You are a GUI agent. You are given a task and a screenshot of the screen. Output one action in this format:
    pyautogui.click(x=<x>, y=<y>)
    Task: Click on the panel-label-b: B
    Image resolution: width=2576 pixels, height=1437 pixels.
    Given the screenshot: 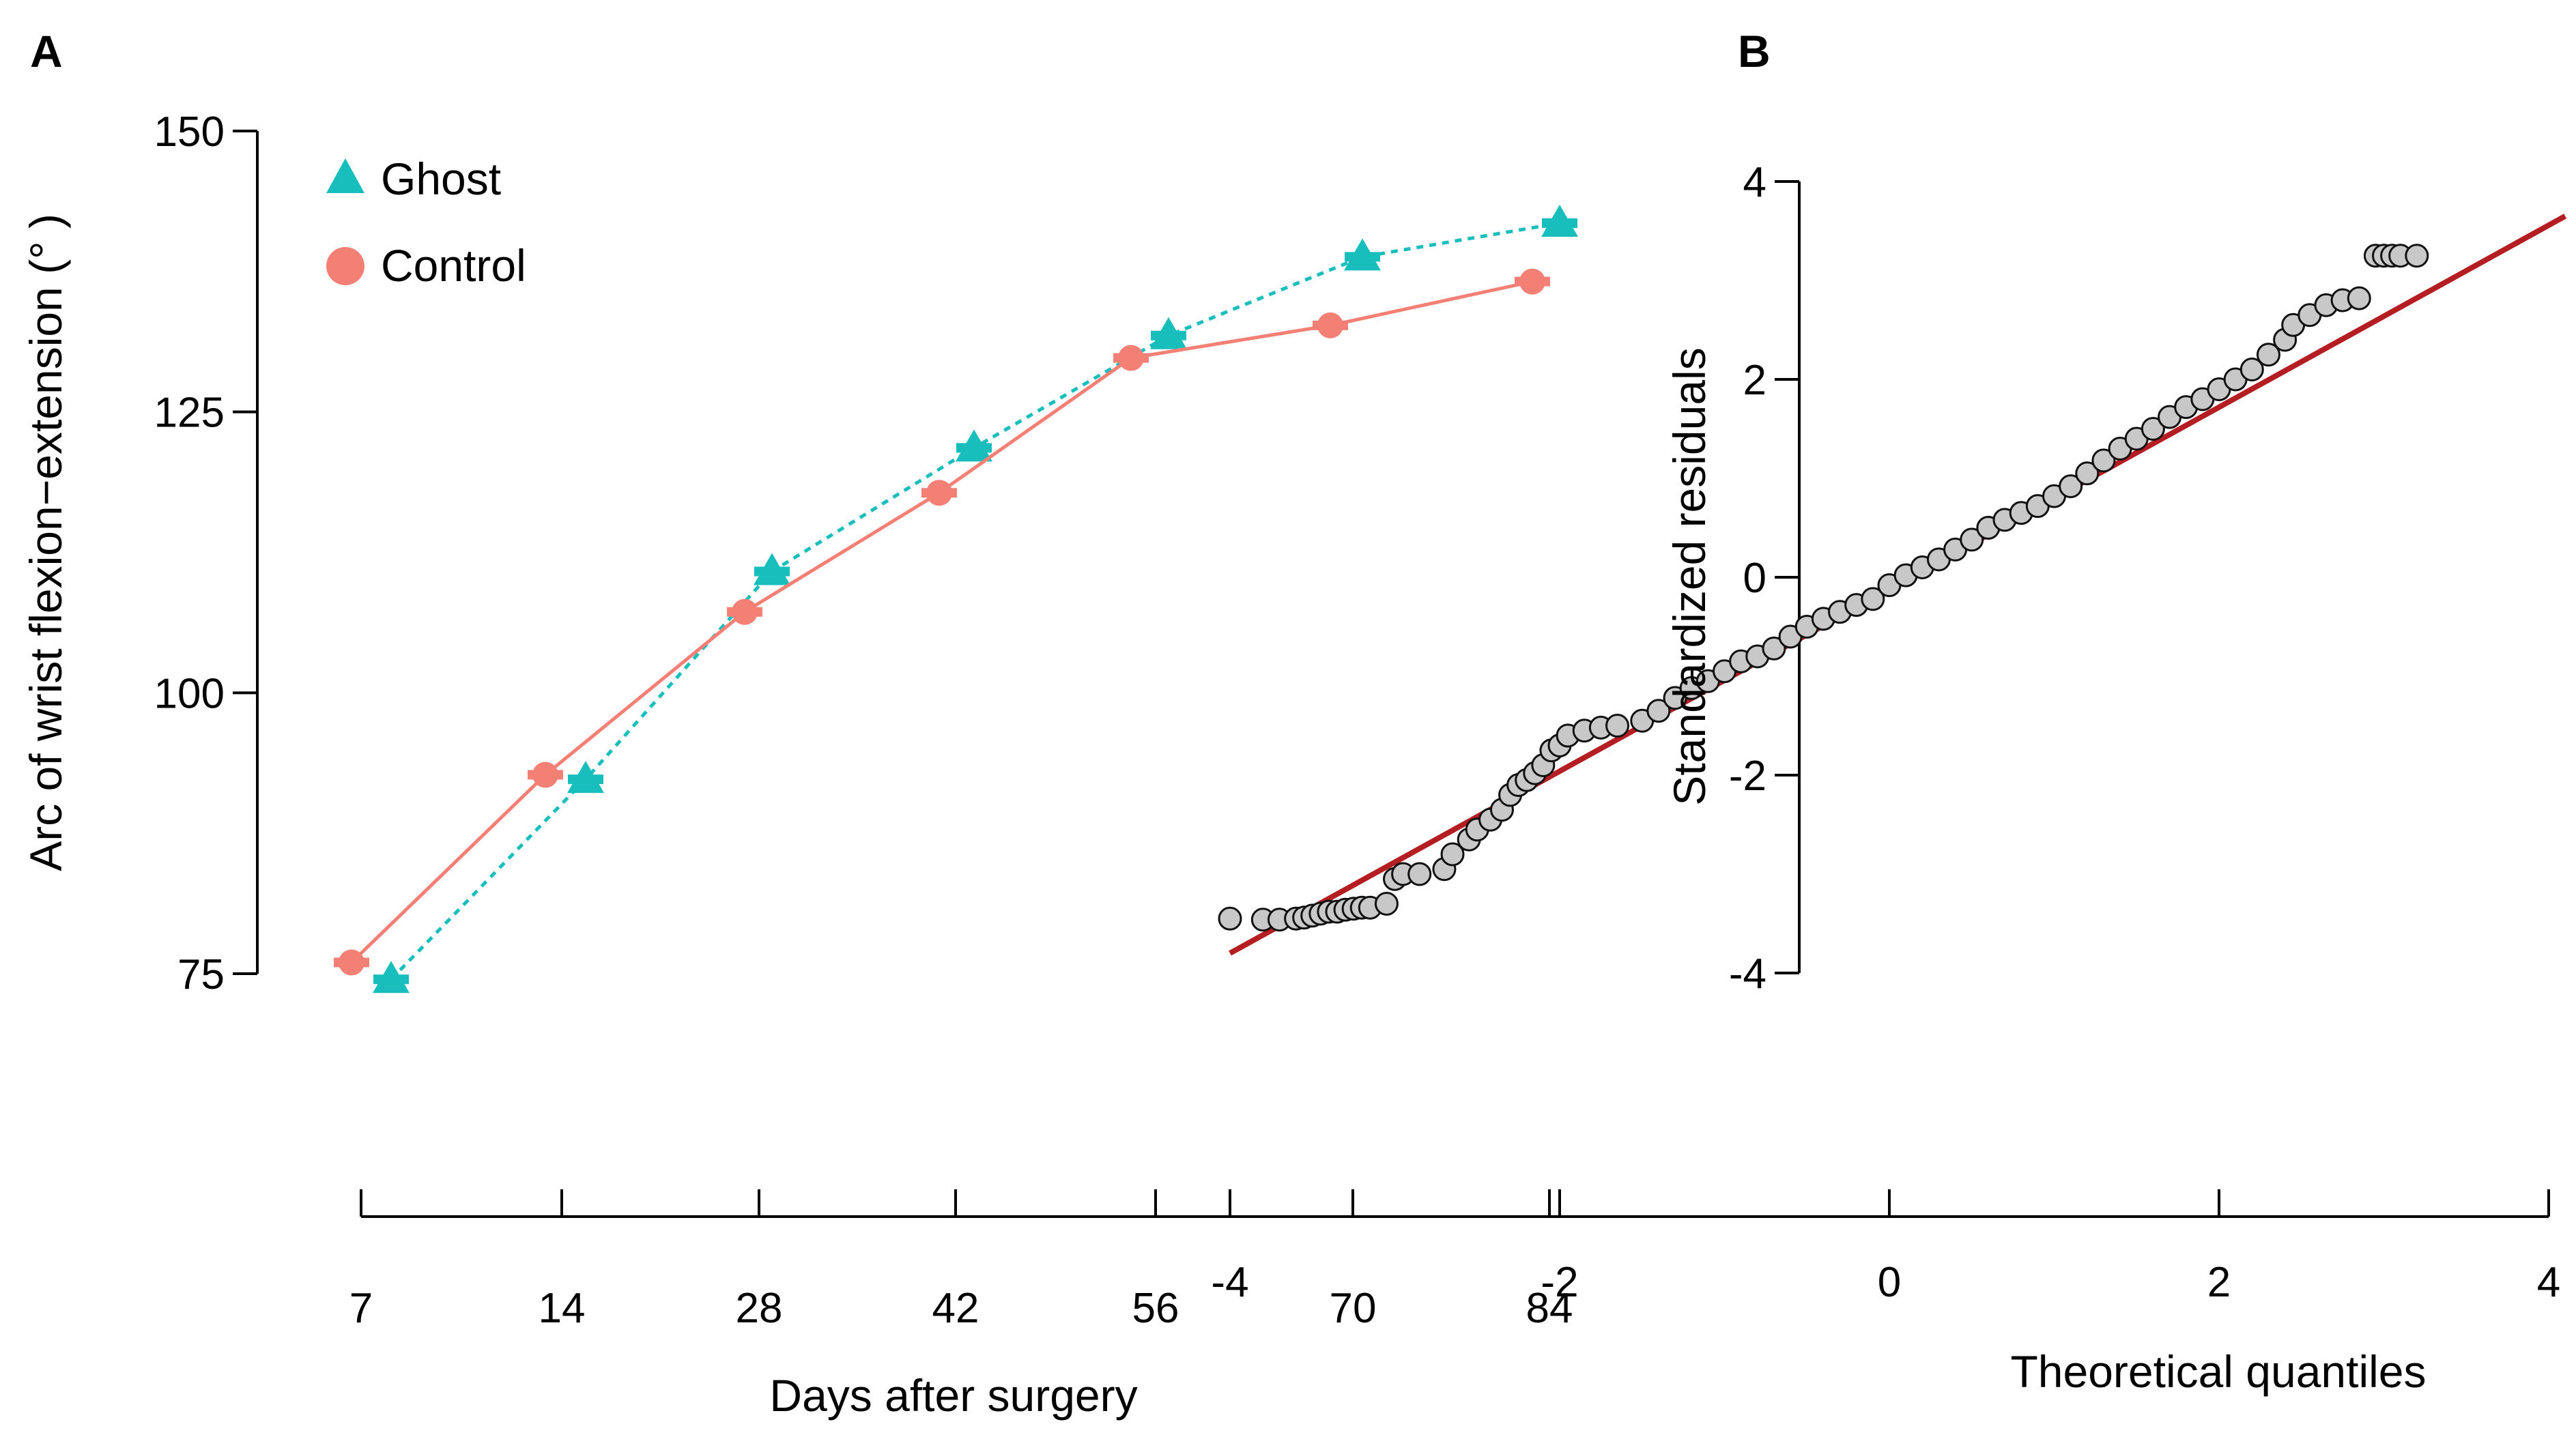 What is the action you would take?
    pyautogui.click(x=1754, y=51)
    